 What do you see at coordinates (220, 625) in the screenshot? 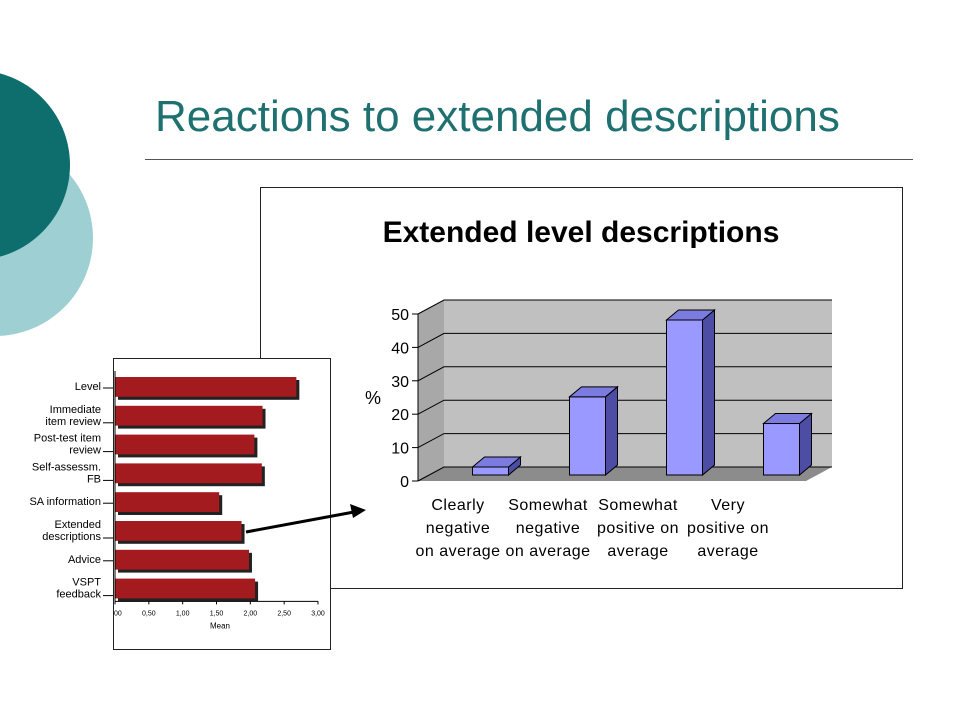
I see `inset-x-axis-label: Mean` at bounding box center [220, 625].